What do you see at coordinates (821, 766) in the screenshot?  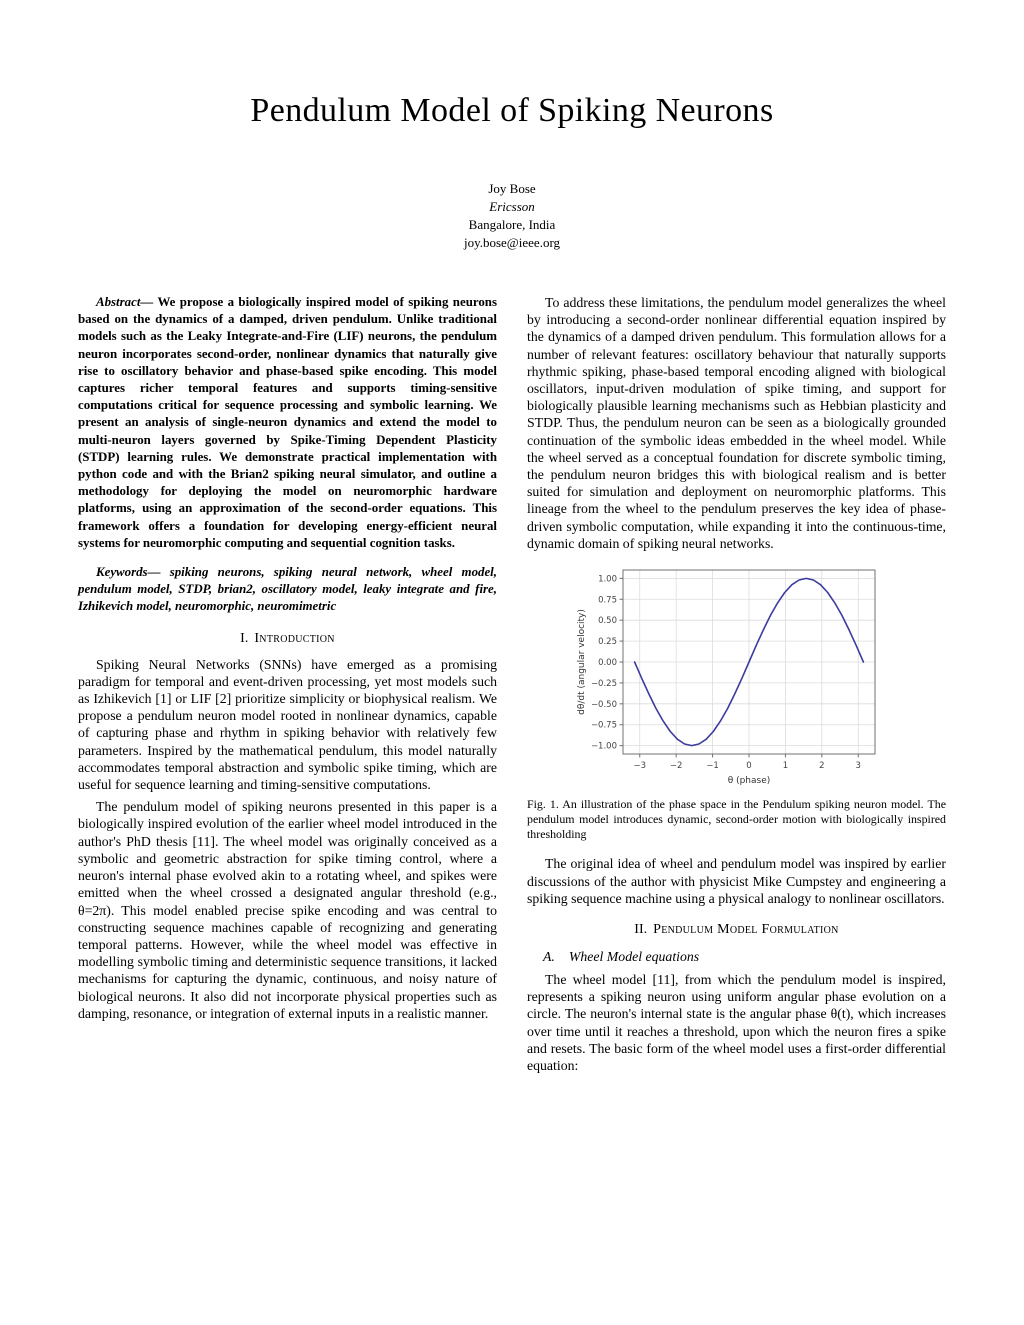 I see `svg-text: 2` at bounding box center [821, 766].